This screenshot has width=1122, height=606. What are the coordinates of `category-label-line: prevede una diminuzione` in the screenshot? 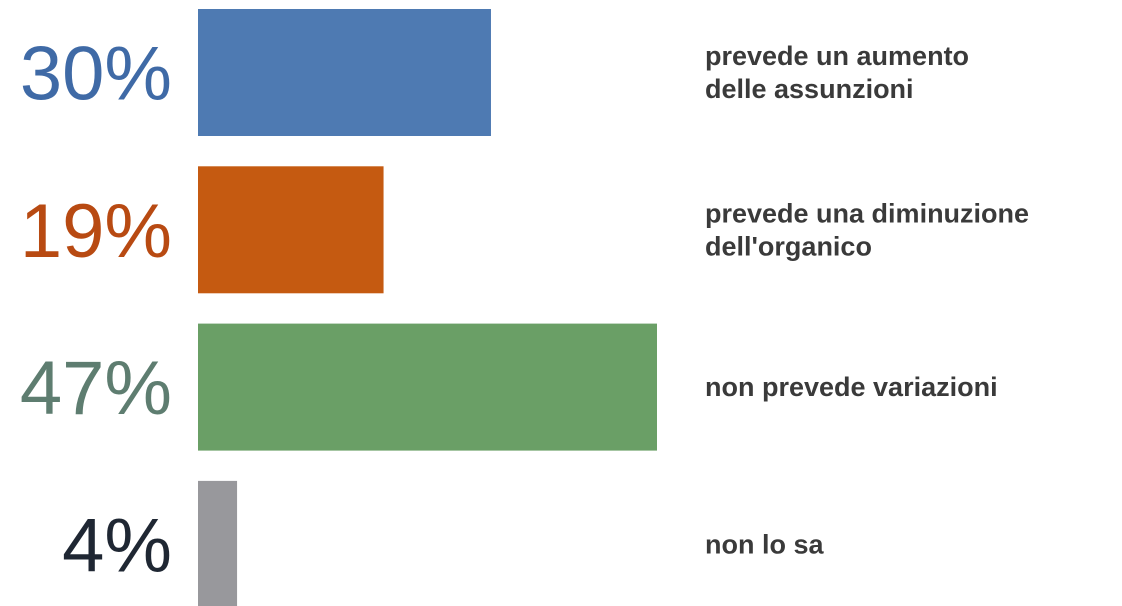 It's located at (867, 213).